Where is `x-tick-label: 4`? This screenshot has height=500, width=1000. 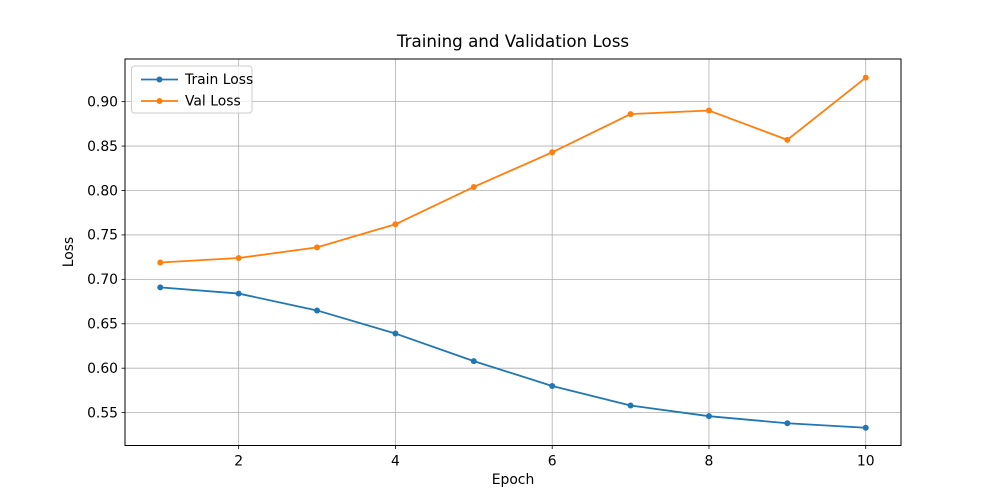
x-tick-label: 4 is located at coordinates (395, 462).